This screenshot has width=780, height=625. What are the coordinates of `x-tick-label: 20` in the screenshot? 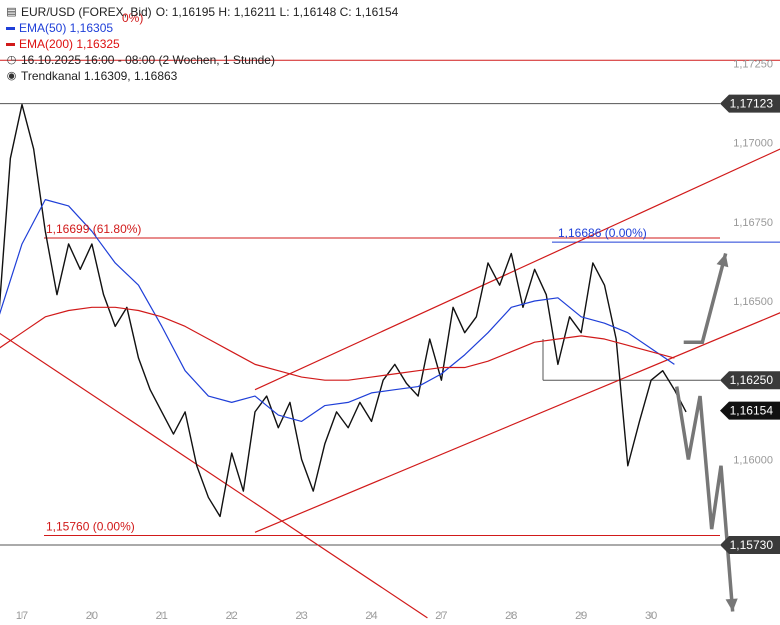 It's located at (92, 616).